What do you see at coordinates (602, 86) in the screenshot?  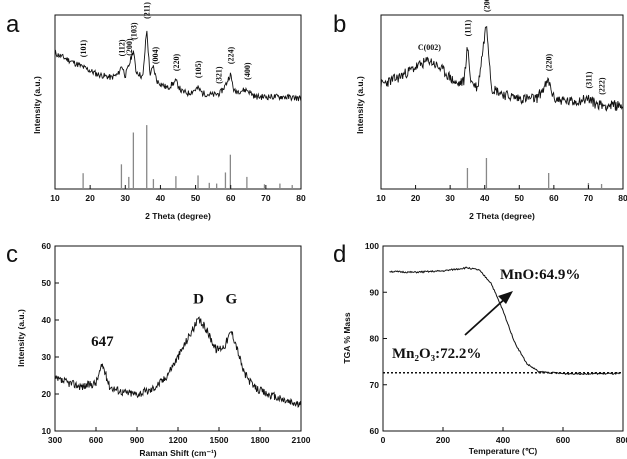 I see `panel-b-peak-label: (222)` at bounding box center [602, 86].